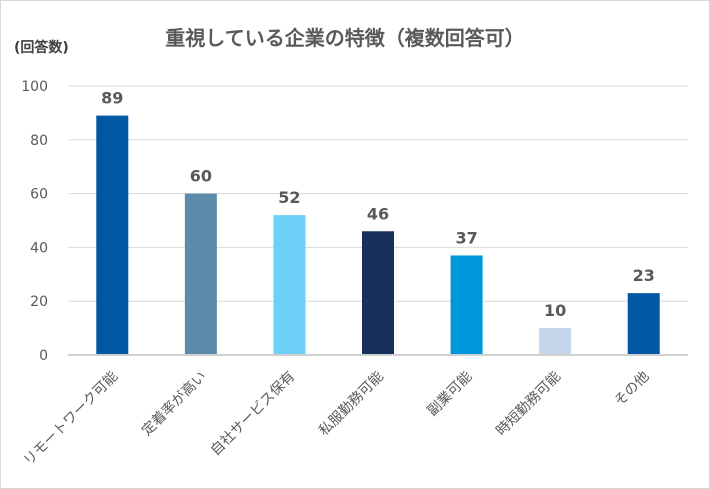 The width and height of the screenshot is (710, 489). I want to click on data-label: 52, so click(289, 197).